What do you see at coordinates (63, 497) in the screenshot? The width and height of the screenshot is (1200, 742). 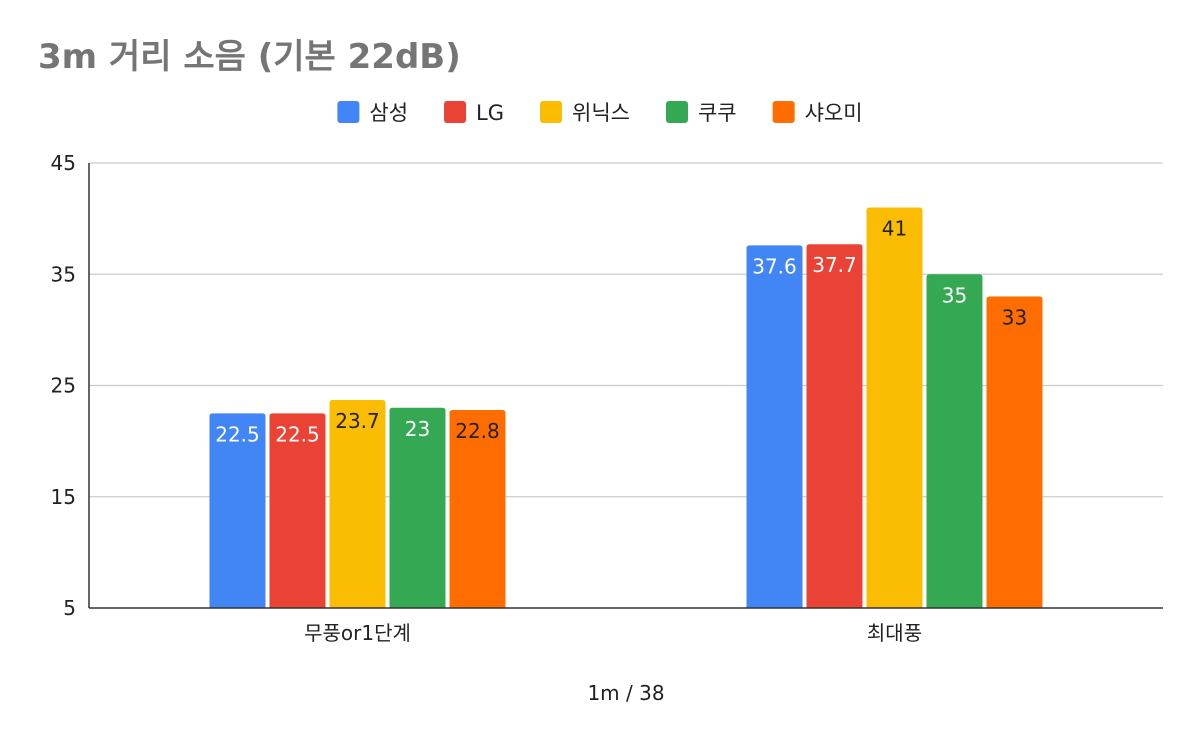 I see `y-tick-label: 15` at bounding box center [63, 497].